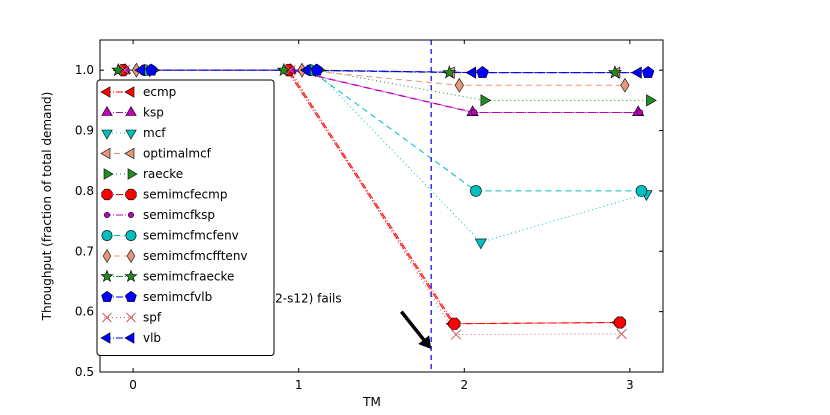 The image size is (830, 415). I want to click on legend-label-raecke: raecke, so click(163, 174).